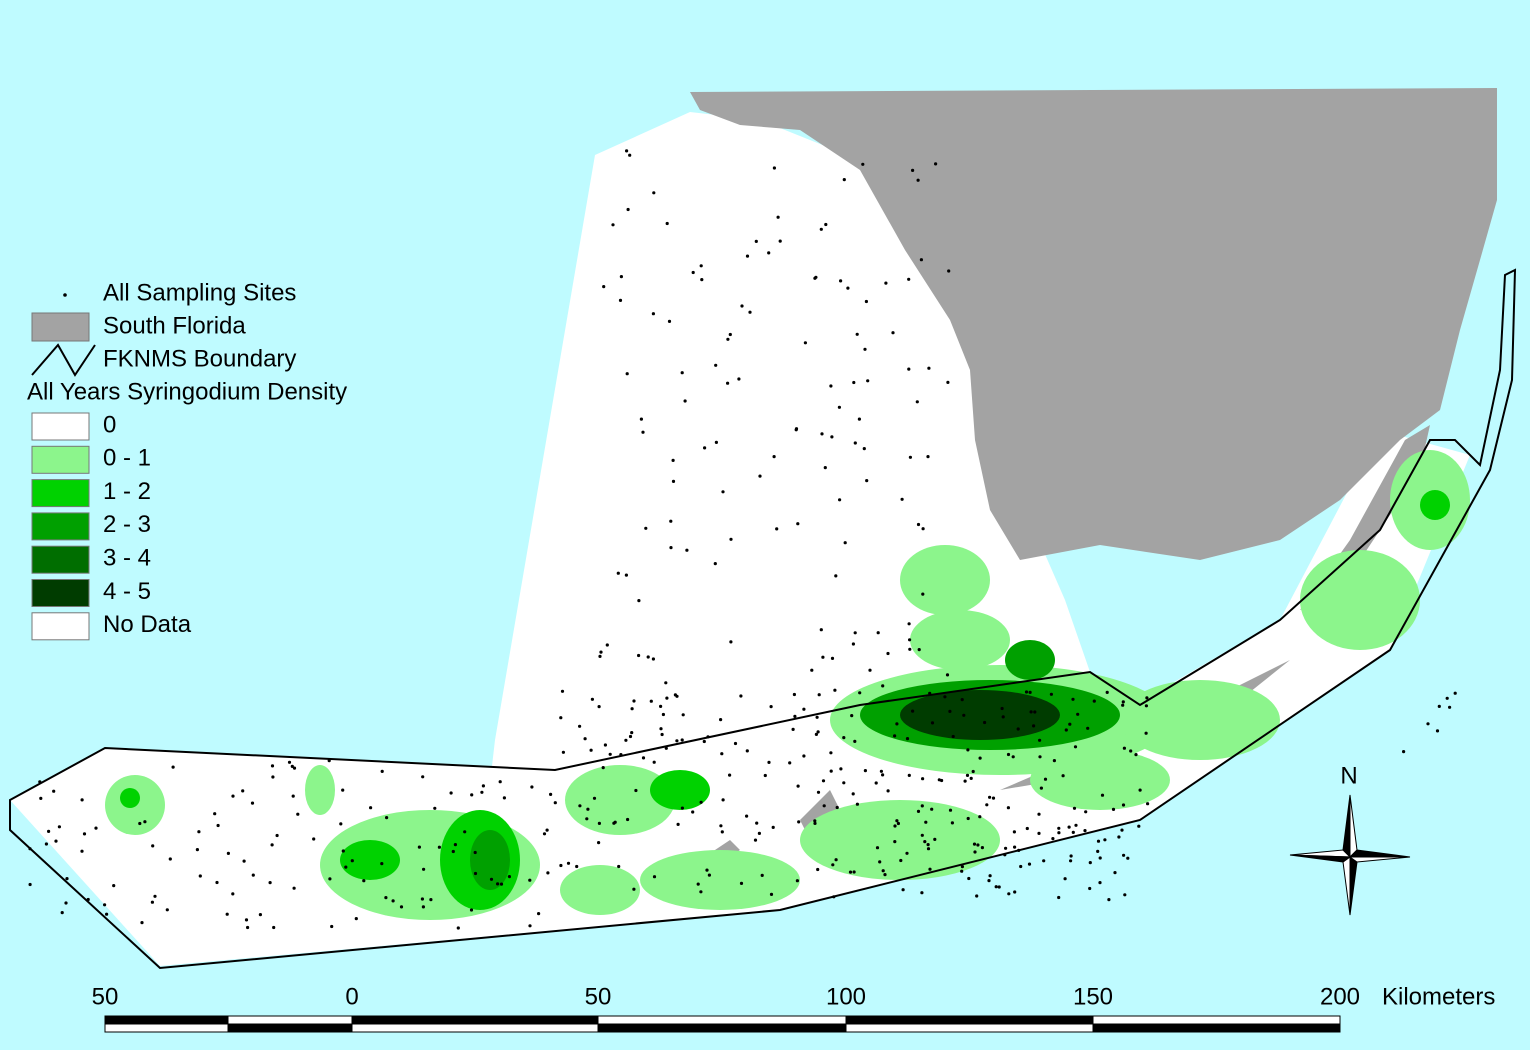  What do you see at coordinates (846, 996) in the screenshot?
I see `scale-label: 100` at bounding box center [846, 996].